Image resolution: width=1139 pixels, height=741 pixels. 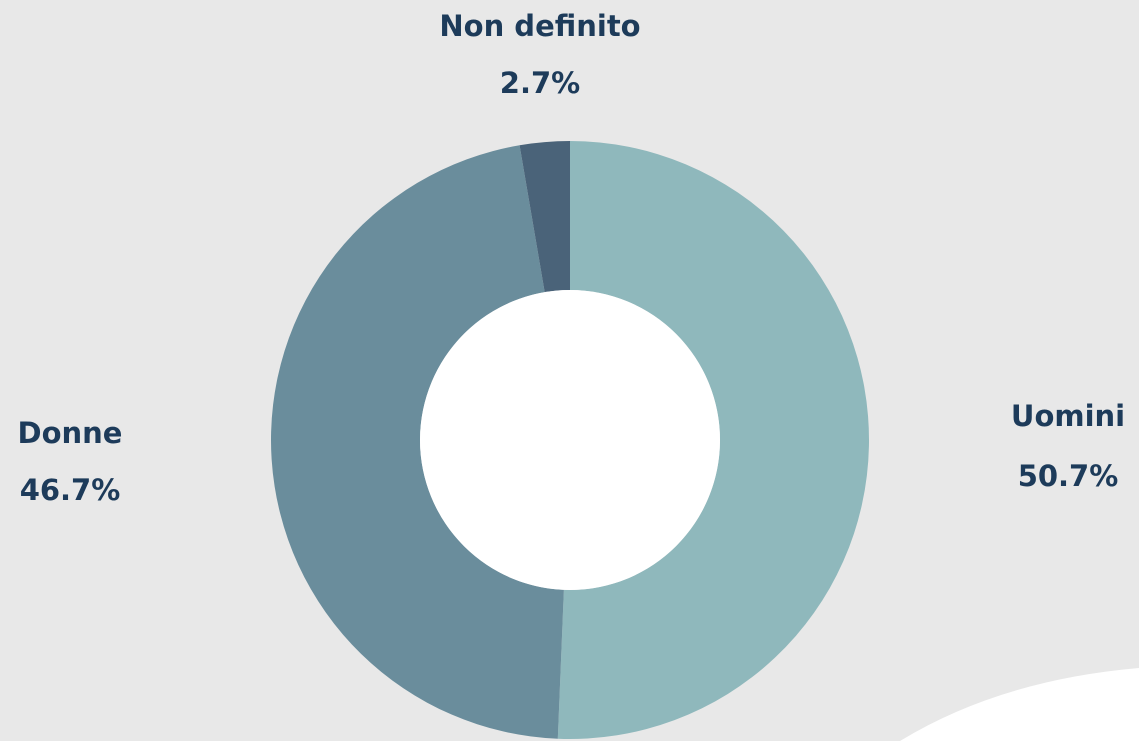 I want to click on donut-hole, so click(x=570, y=440).